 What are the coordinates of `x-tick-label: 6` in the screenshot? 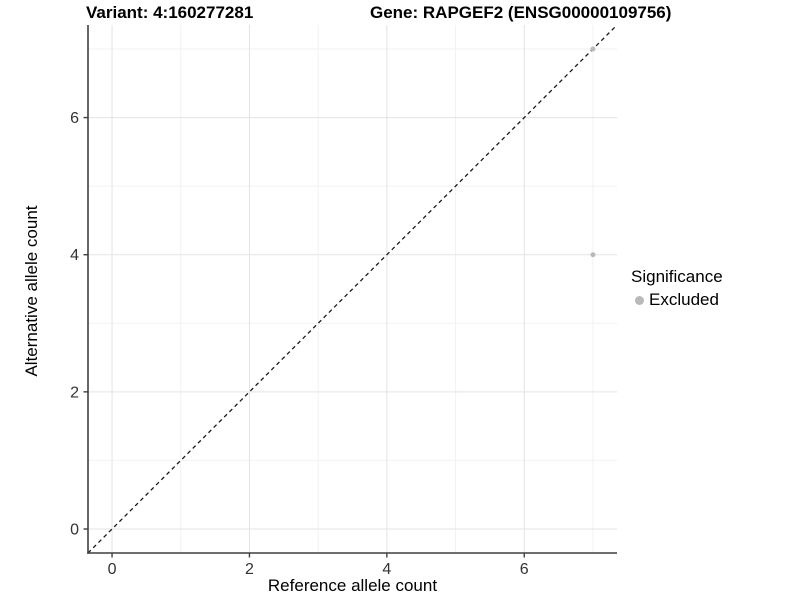 It's located at (524, 569).